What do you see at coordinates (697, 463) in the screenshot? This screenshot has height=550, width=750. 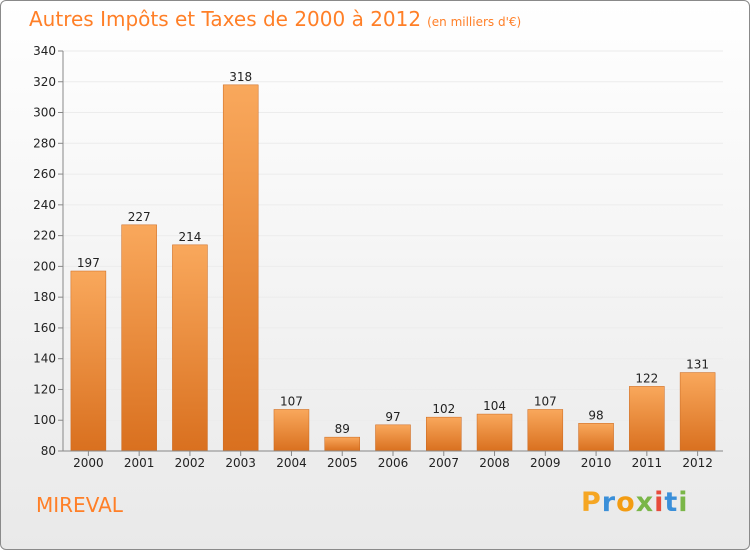 I see `x-tick-label: 2012` at bounding box center [697, 463].